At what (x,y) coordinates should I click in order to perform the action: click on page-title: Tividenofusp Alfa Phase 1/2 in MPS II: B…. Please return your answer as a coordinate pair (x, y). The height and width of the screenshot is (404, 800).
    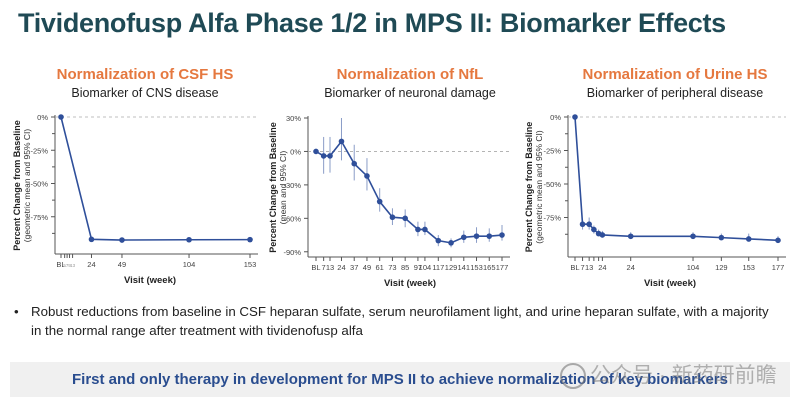
    Looking at the image, I should click on (372, 23).